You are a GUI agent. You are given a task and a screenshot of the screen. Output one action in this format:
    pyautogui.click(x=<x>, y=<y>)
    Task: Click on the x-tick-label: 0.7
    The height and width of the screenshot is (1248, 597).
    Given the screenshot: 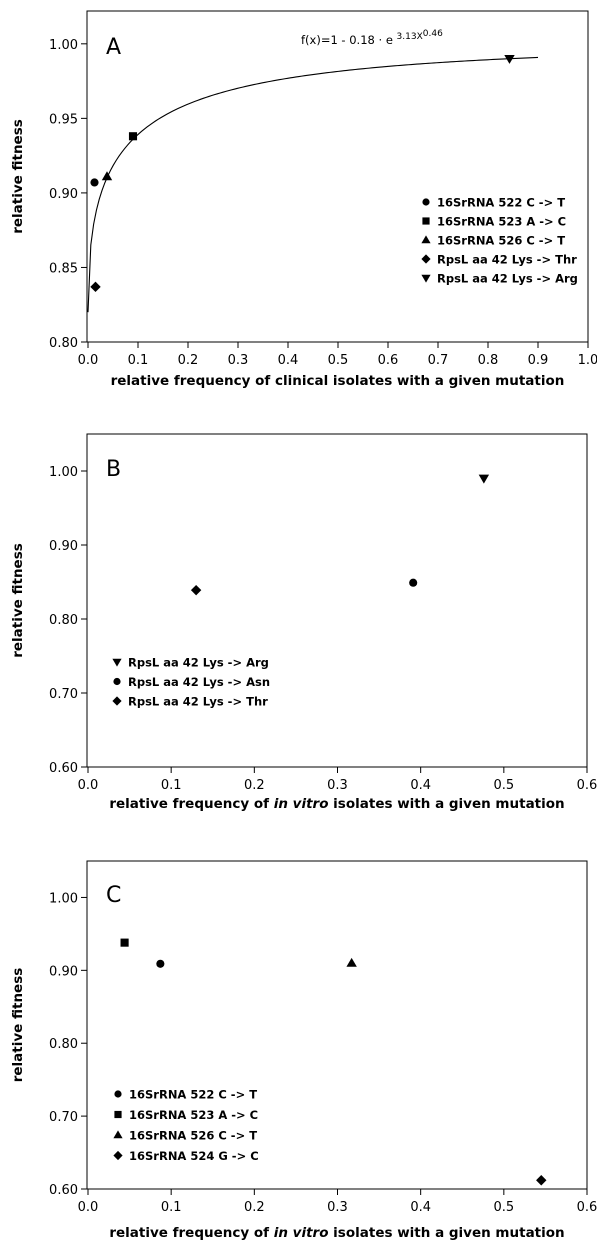 What is the action you would take?
    pyautogui.click(x=438, y=360)
    